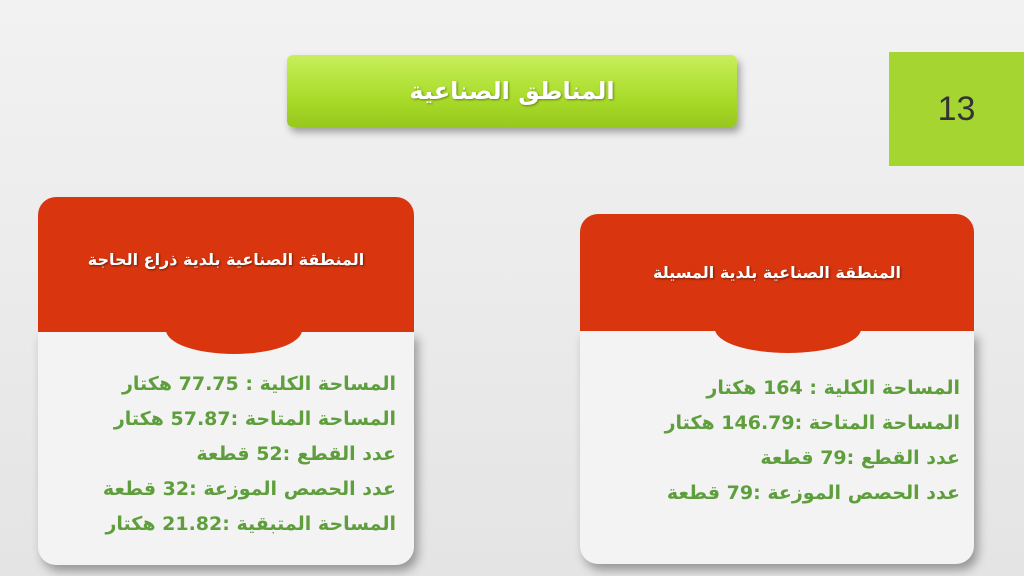 Image resolution: width=1024 pixels, height=576 pixels. What do you see at coordinates (860, 458) in the screenshot?
I see `detail-line: عدد القطع :79 قطعة` at bounding box center [860, 458].